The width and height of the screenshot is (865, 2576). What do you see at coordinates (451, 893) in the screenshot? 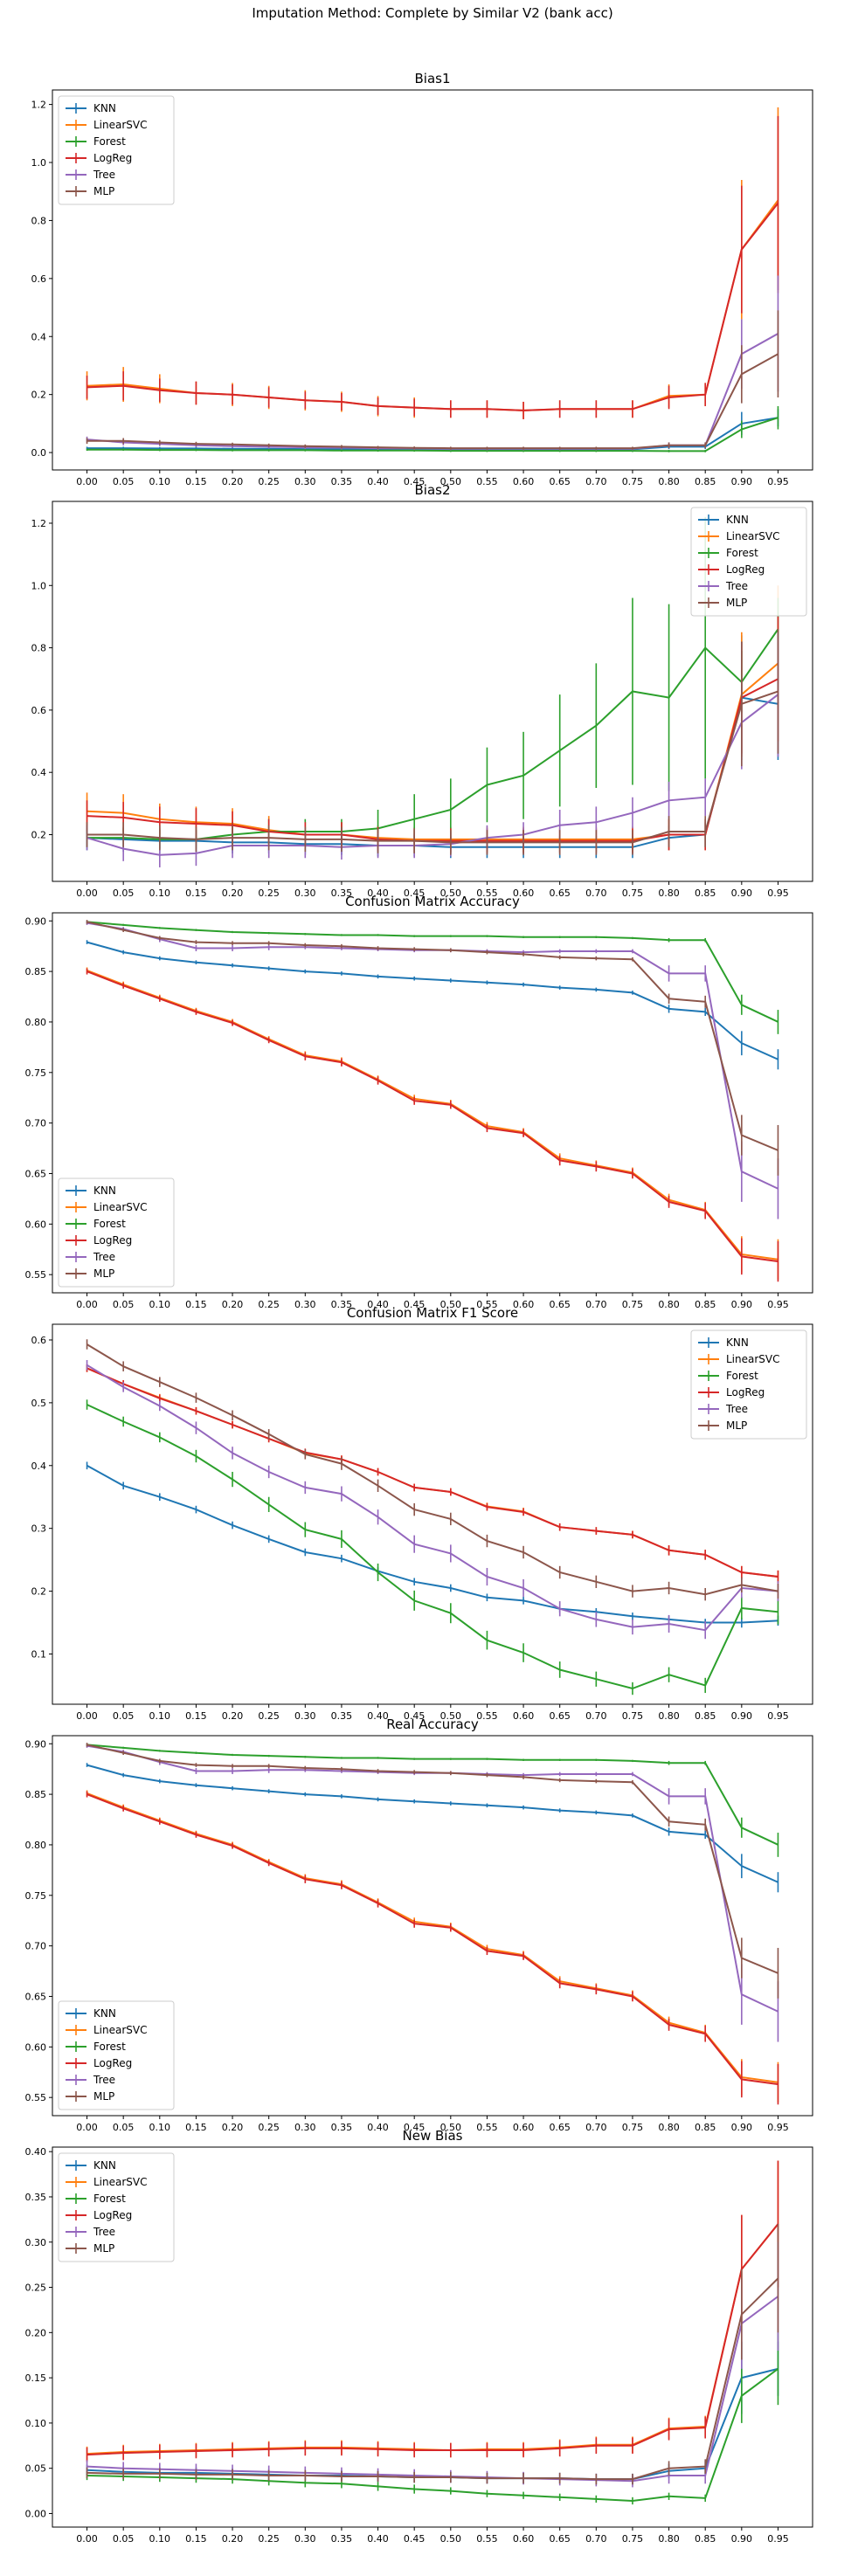
I see `x-tick-label: 0.50` at bounding box center [451, 893].